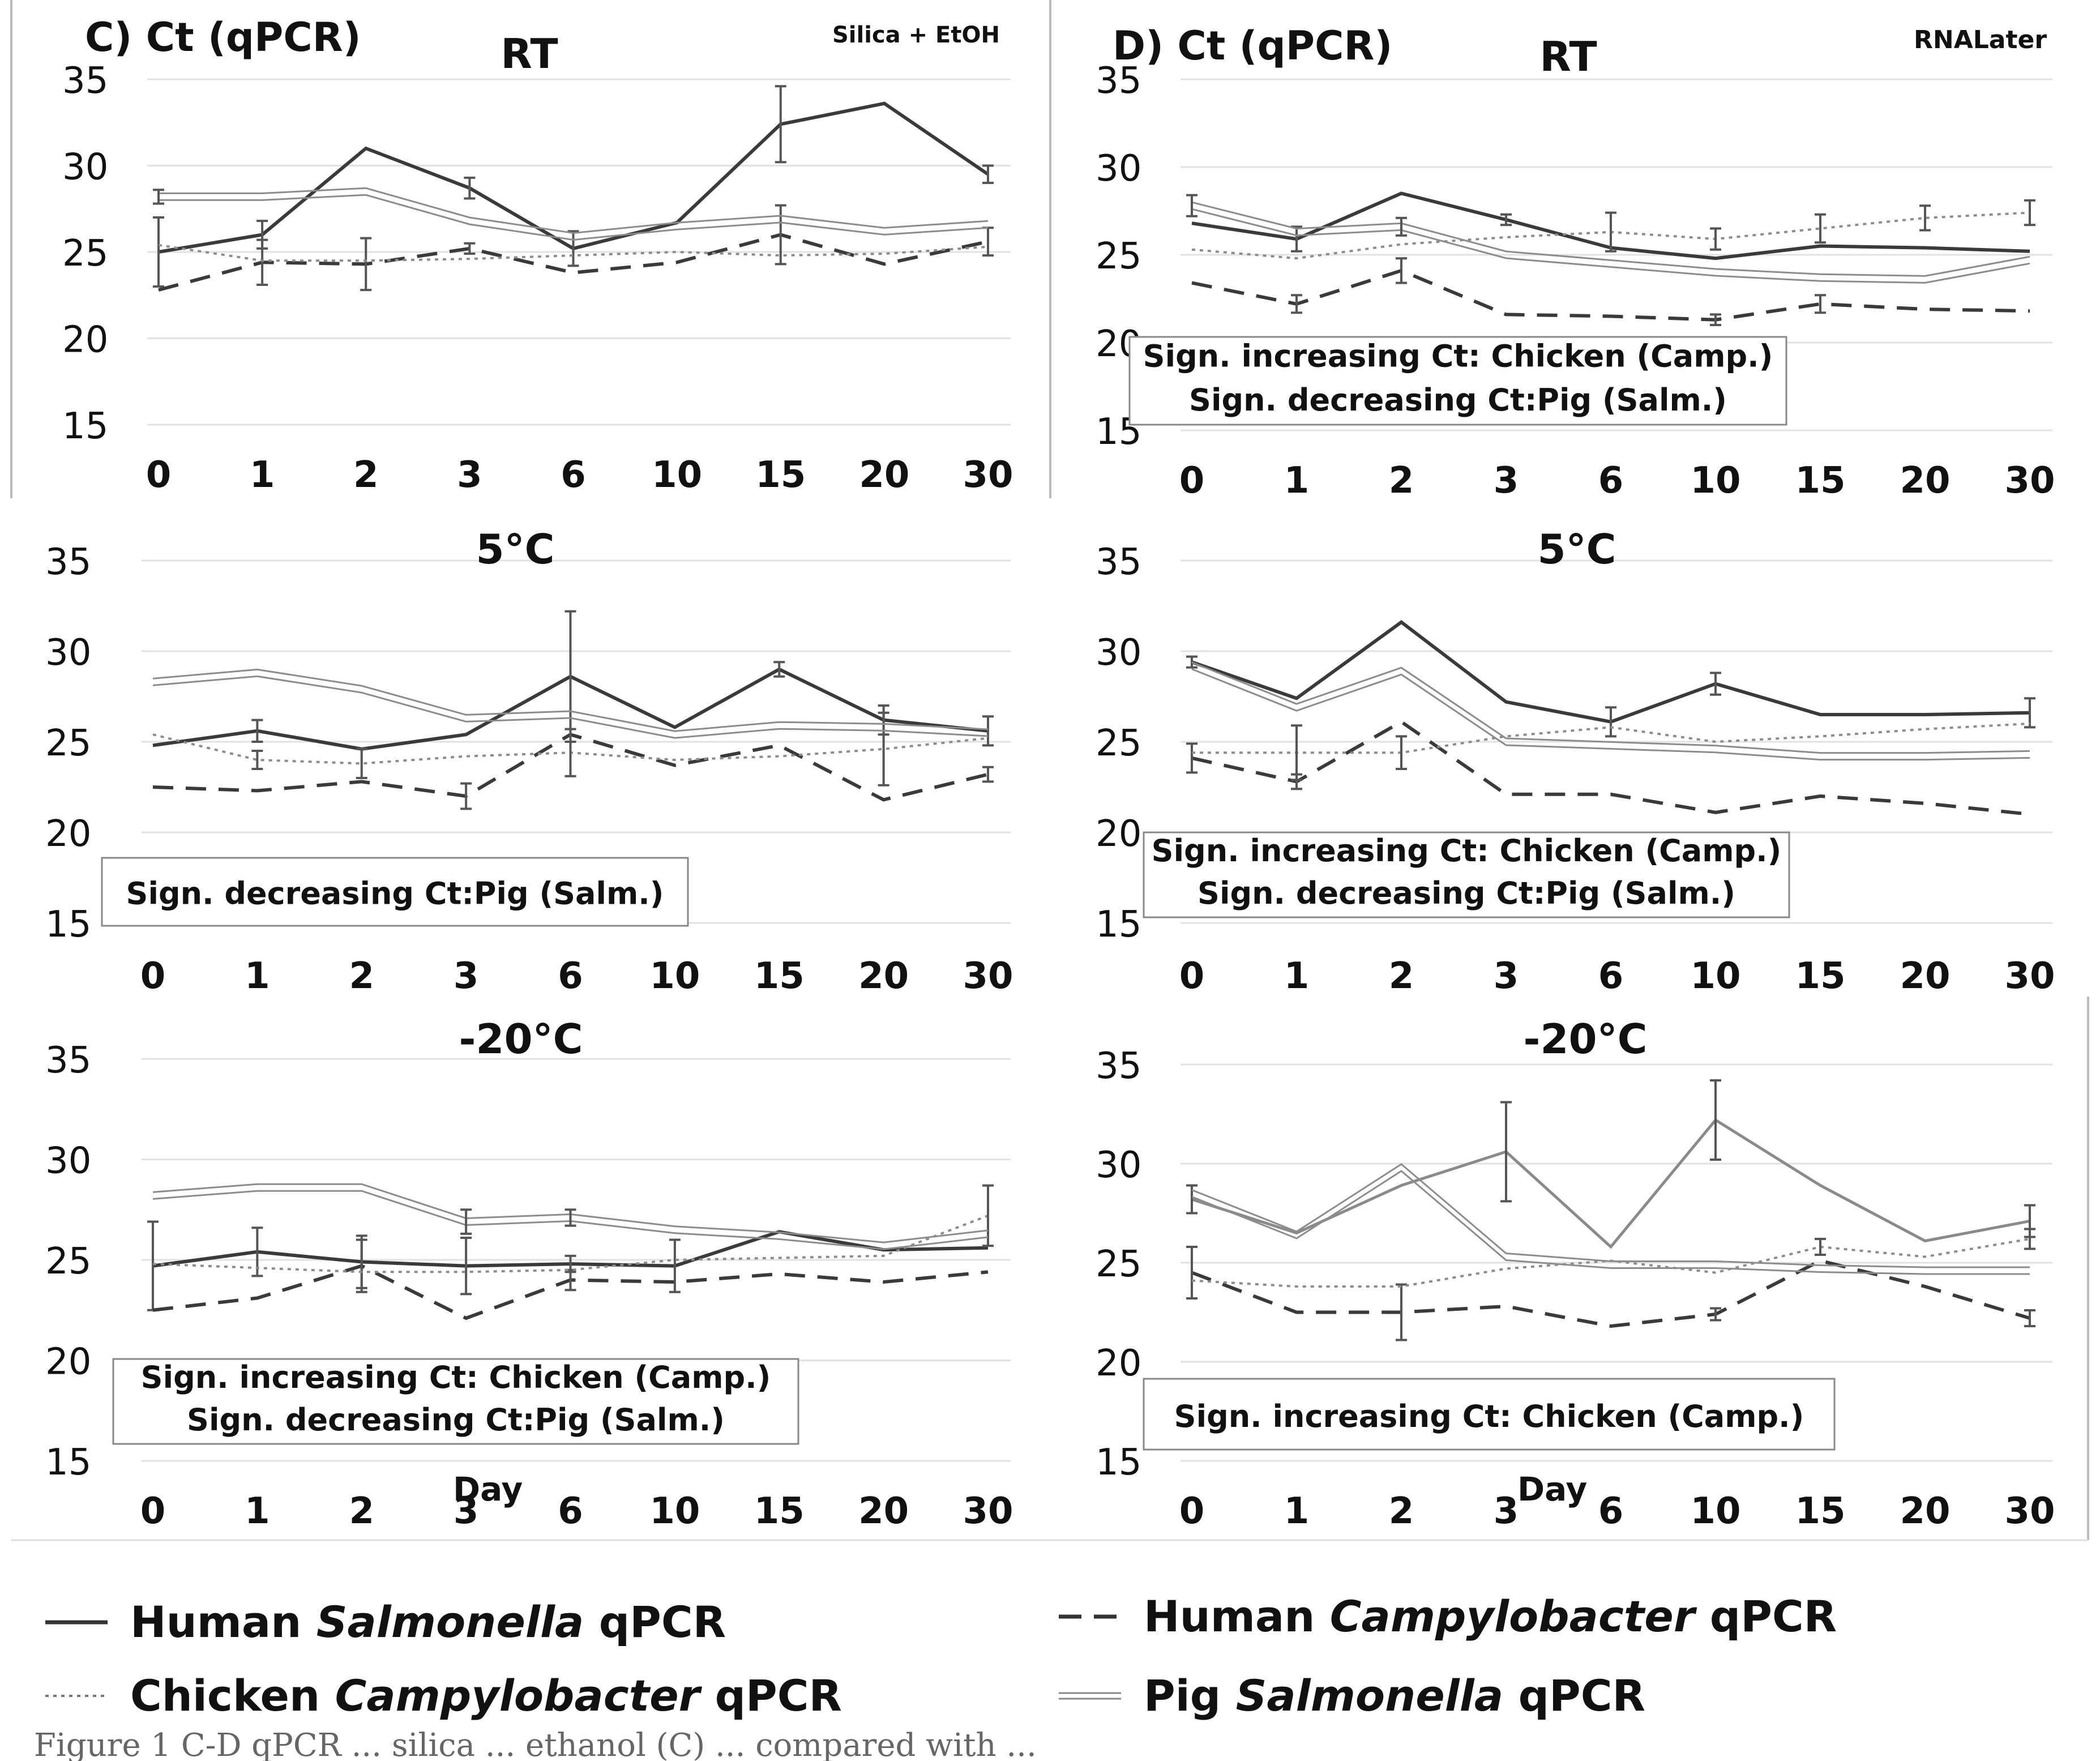 Image resolution: width=2100 pixels, height=1761 pixels. Describe the element at coordinates (1490, 1616) in the screenshot. I see `legend-label: Human Campylobacter qPCR` at that location.